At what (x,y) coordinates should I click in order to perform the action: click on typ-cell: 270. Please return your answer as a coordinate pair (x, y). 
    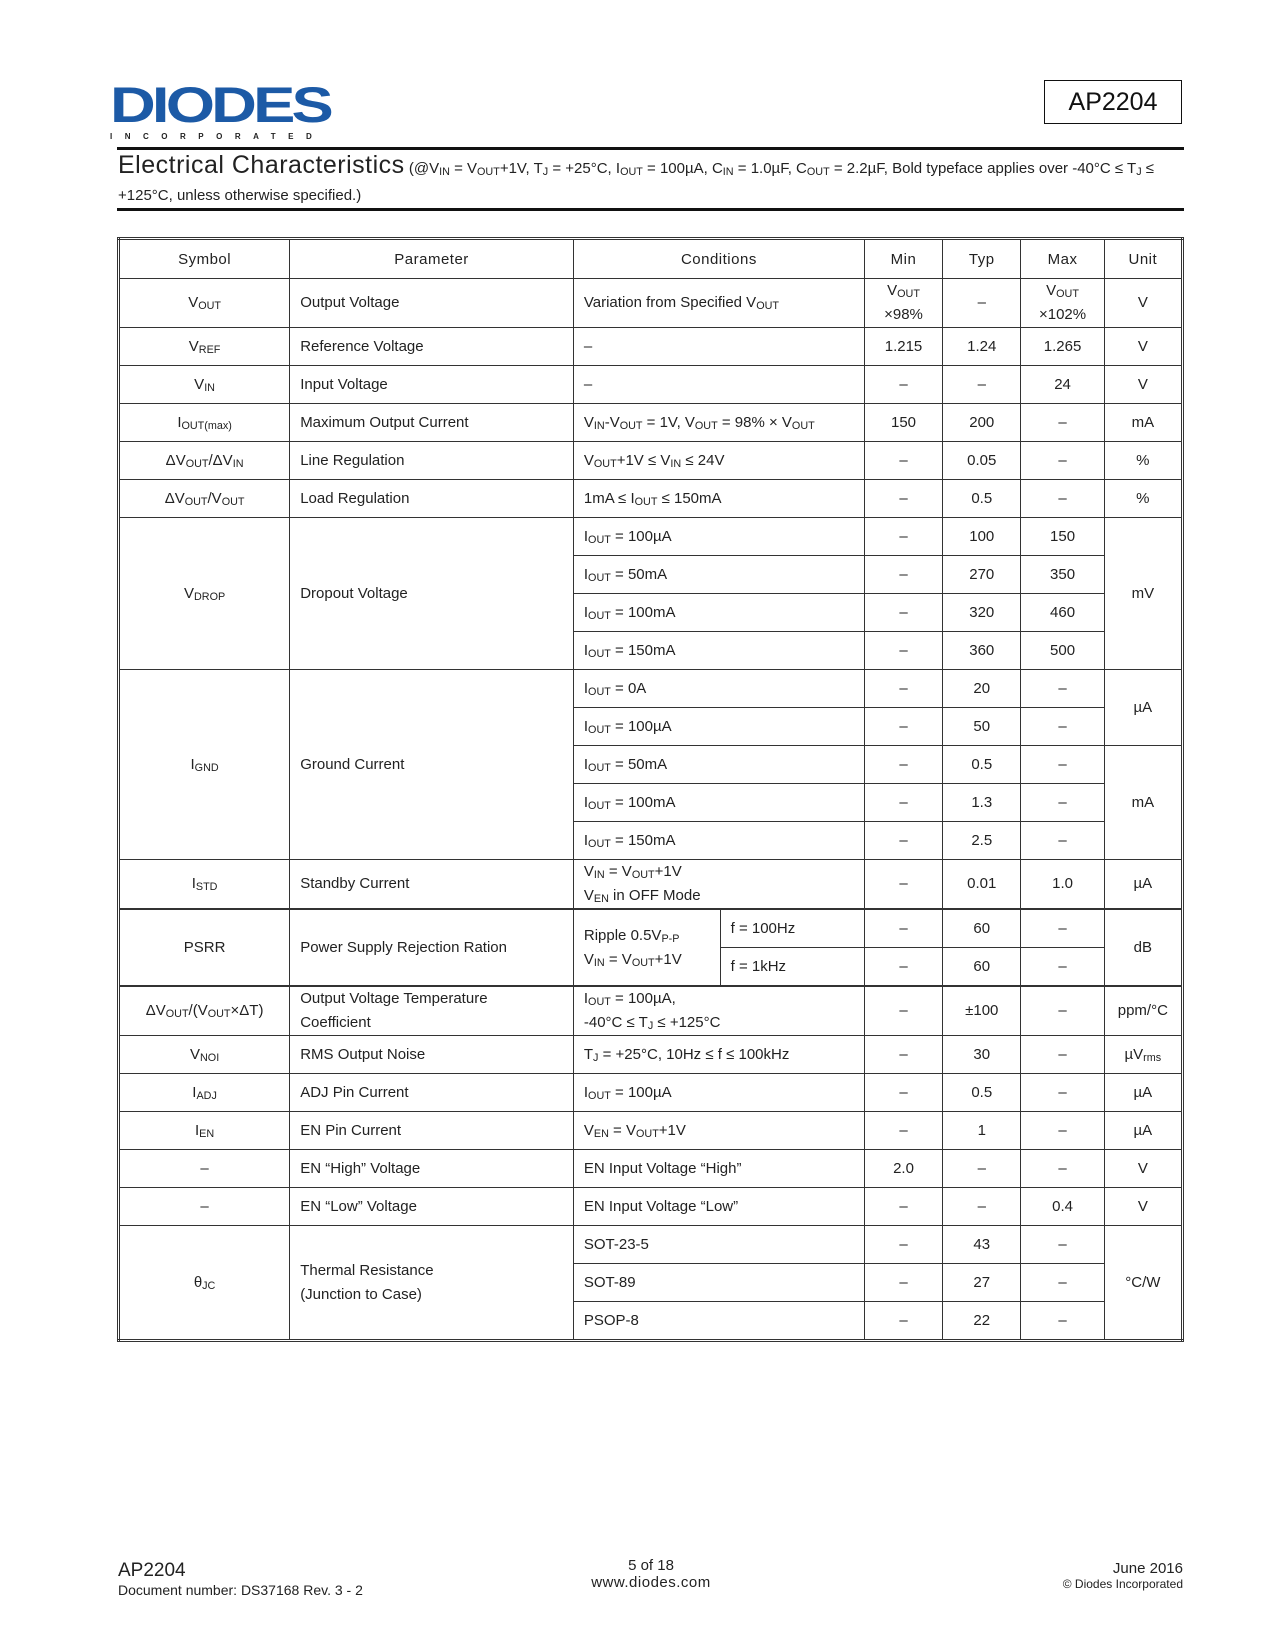
    Looking at the image, I should click on (982, 574).